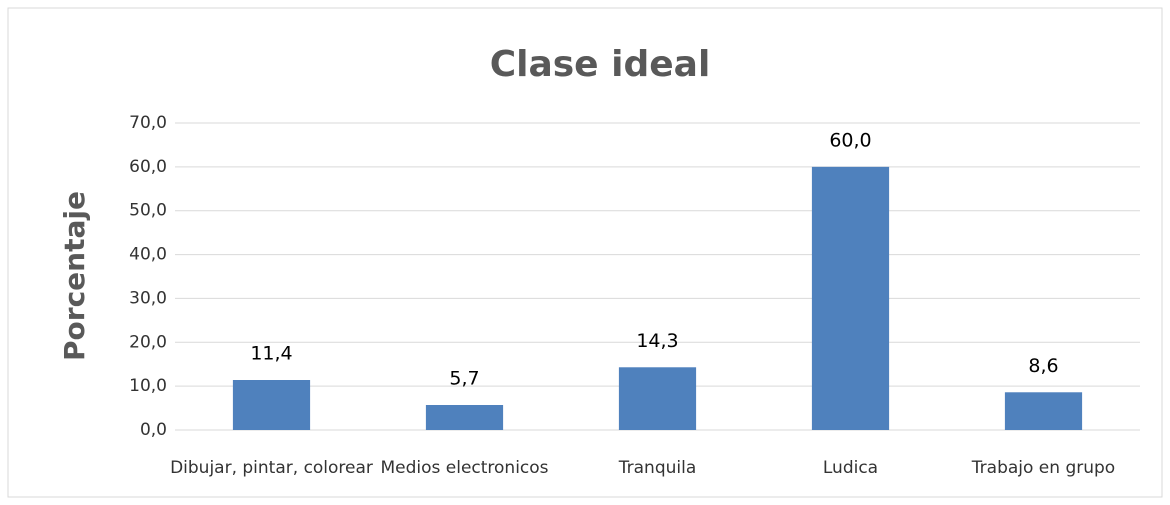 This screenshot has height=505, width=1170. I want to click on y-axis-label: Porcentaje, so click(74, 276).